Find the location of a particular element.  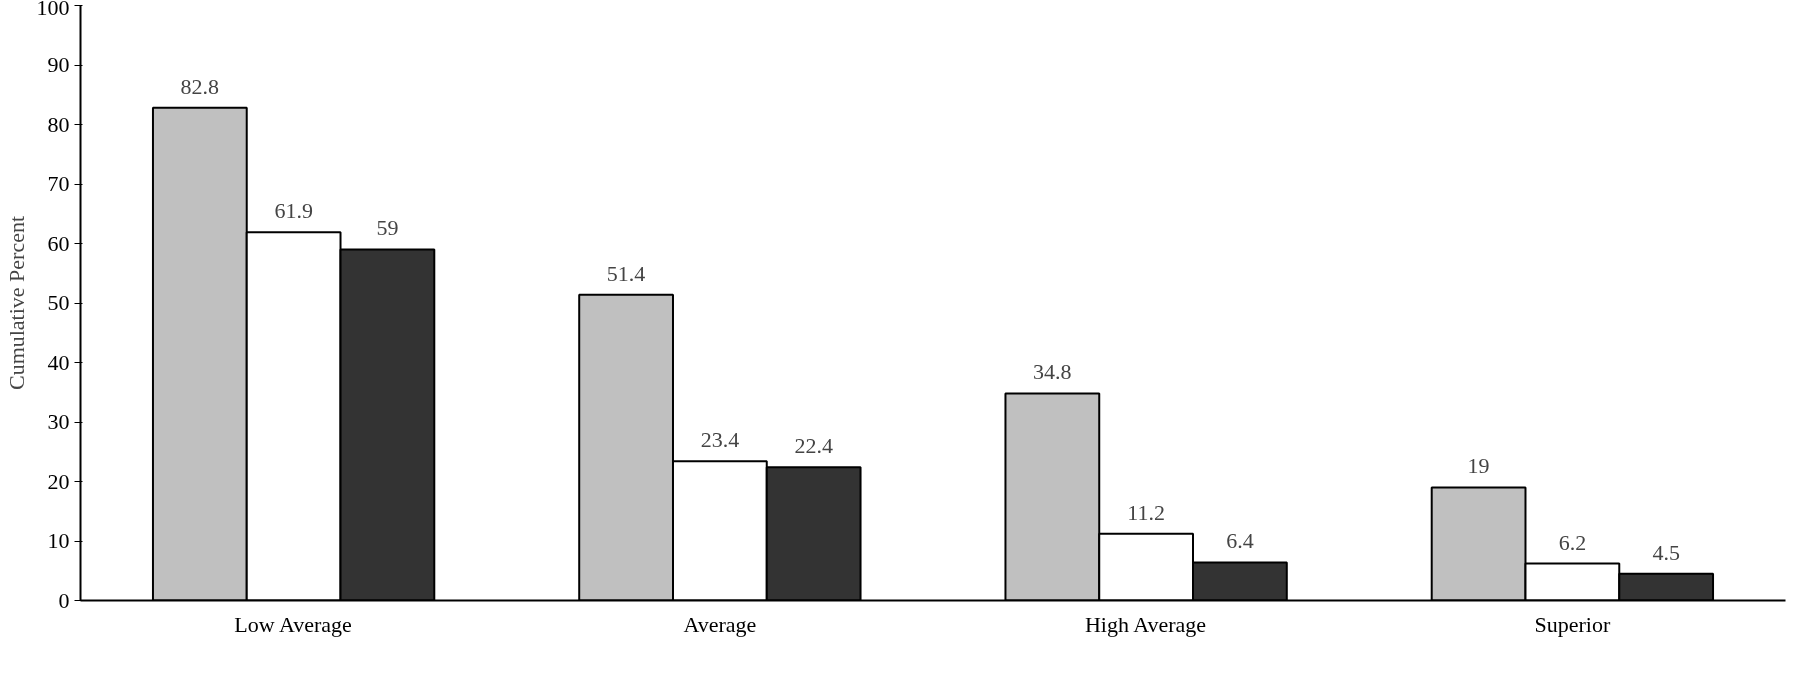

y-tick-label: 60 is located at coordinates (58, 243).